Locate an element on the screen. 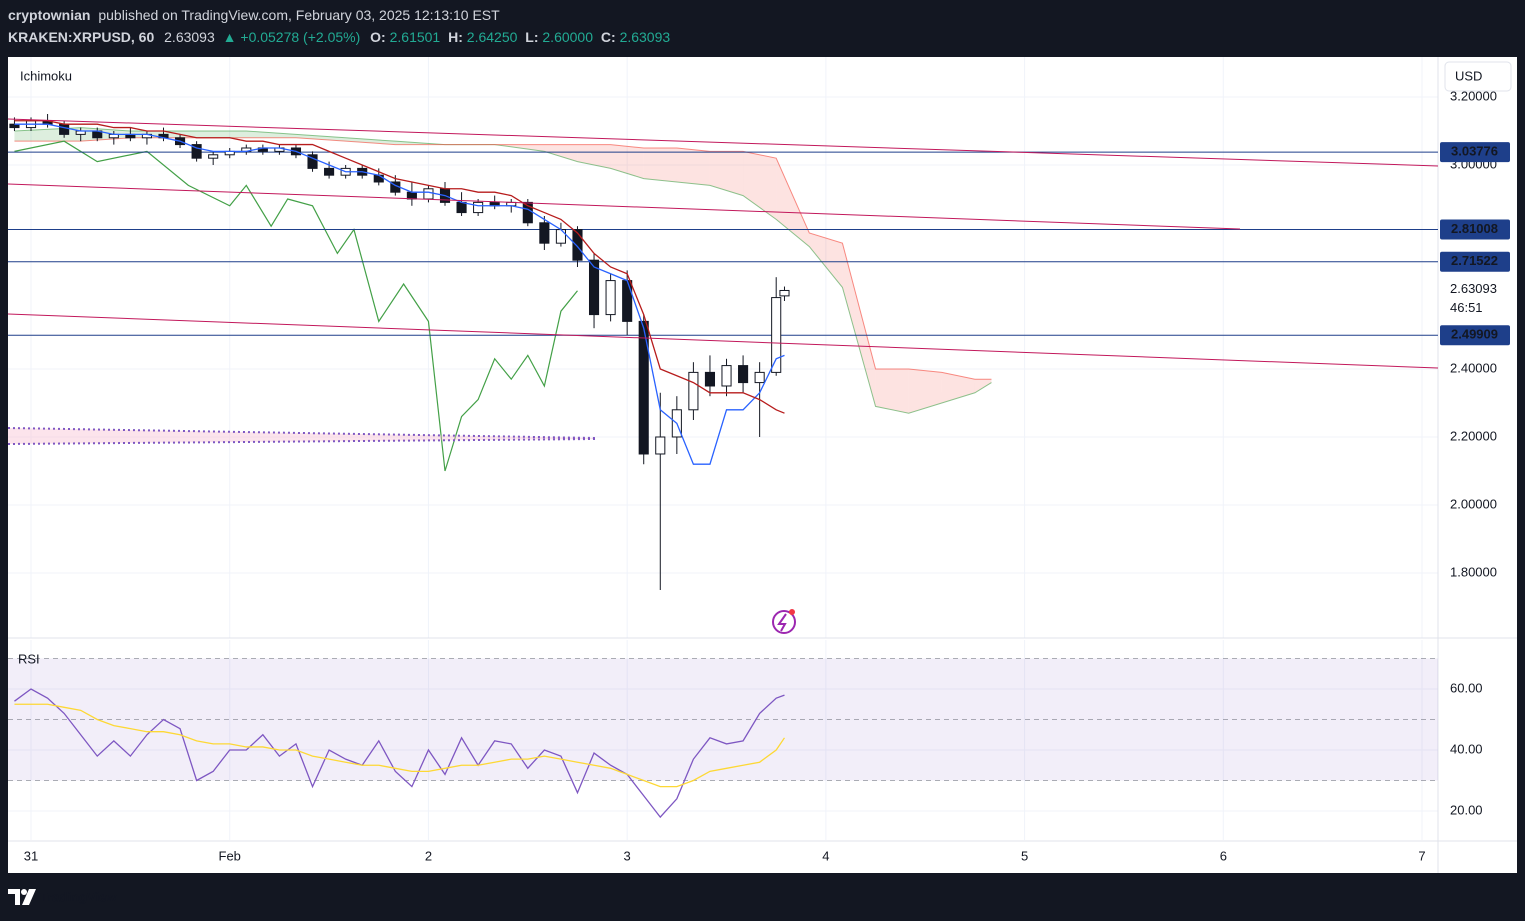  x-tick-label: 5 is located at coordinates (1024, 855).